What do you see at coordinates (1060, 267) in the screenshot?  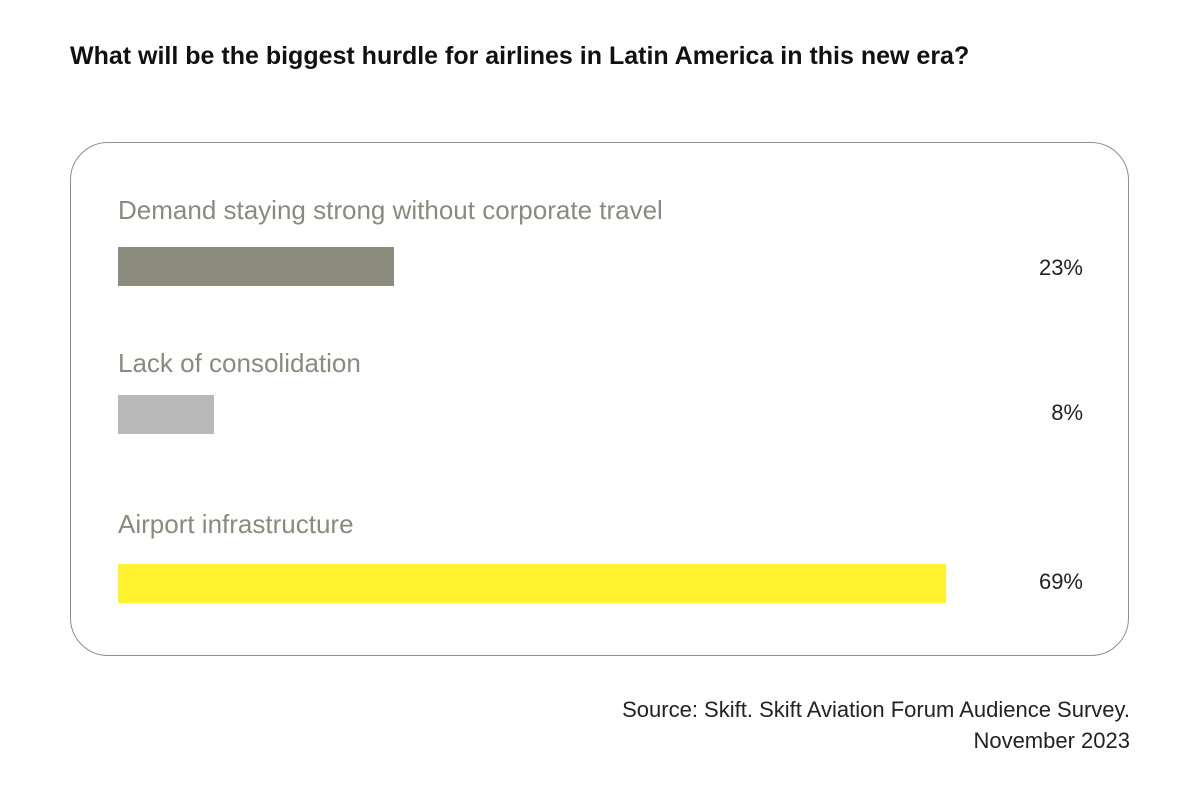 I see `value-label: 23%` at bounding box center [1060, 267].